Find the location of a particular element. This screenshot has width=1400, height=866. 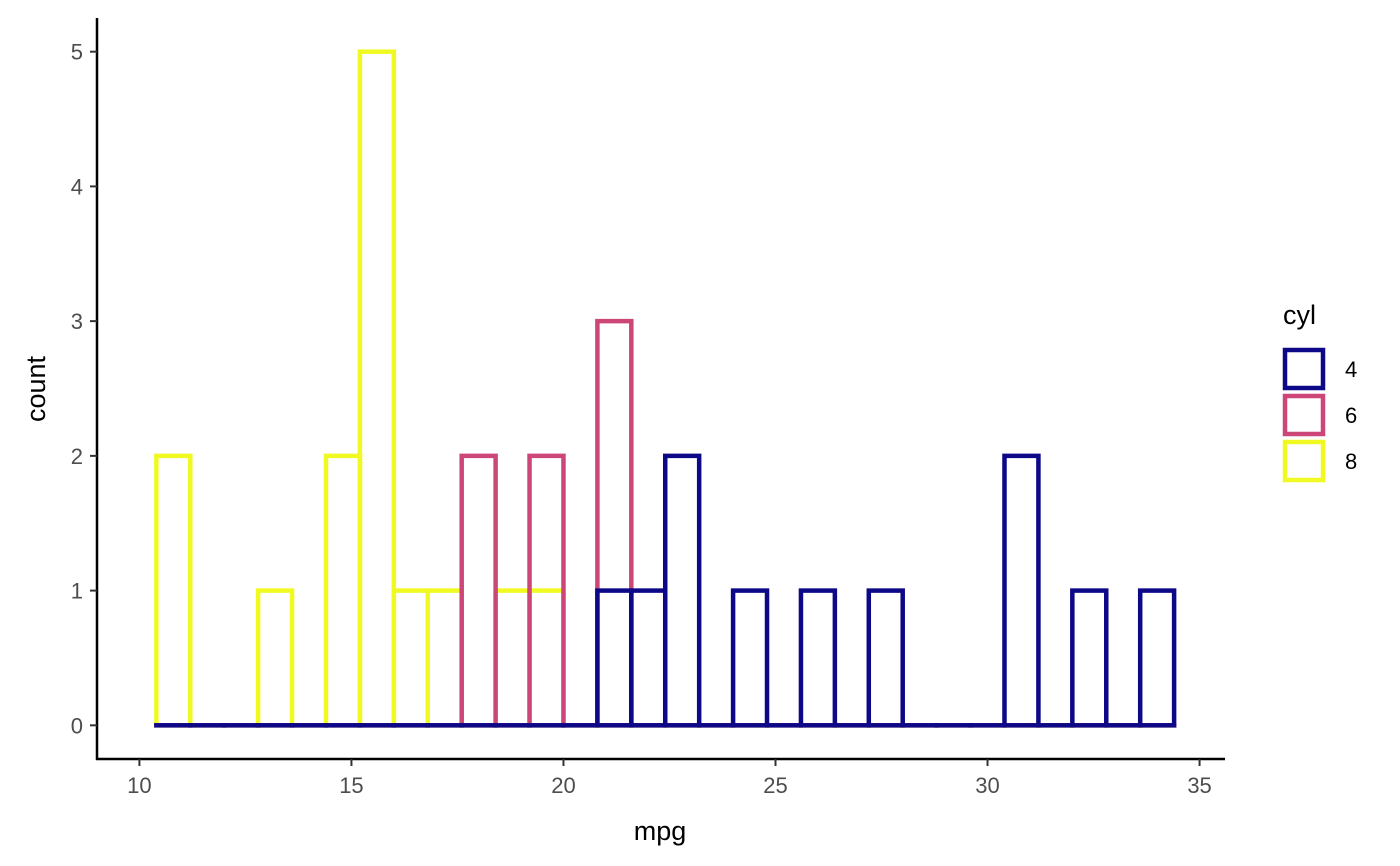

x-tick-label: 30 is located at coordinates (987, 785).